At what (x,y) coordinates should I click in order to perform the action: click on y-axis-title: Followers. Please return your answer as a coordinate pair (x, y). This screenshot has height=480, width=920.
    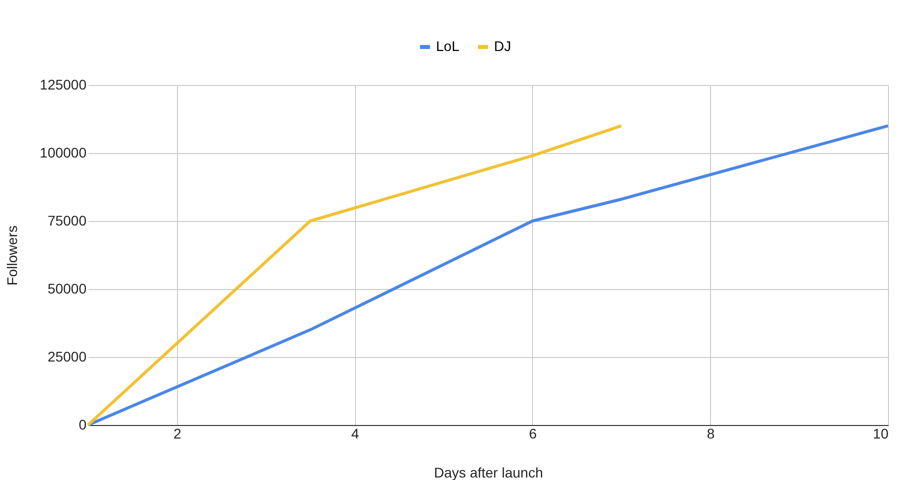
    Looking at the image, I should click on (12, 256).